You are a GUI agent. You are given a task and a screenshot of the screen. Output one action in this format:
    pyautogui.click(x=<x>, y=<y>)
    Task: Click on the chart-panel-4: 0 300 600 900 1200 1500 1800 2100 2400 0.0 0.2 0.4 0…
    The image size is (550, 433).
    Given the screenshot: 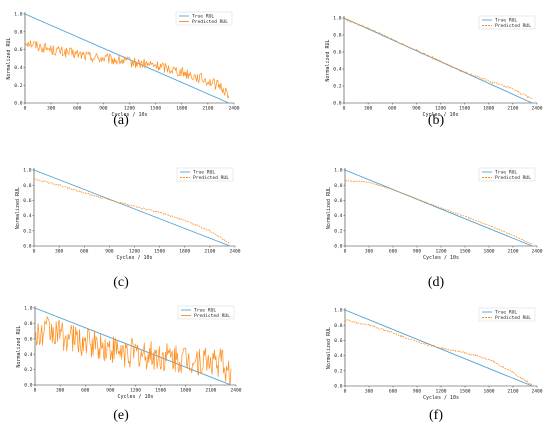 What is the action you would take?
    pyautogui.click(x=434, y=229)
    